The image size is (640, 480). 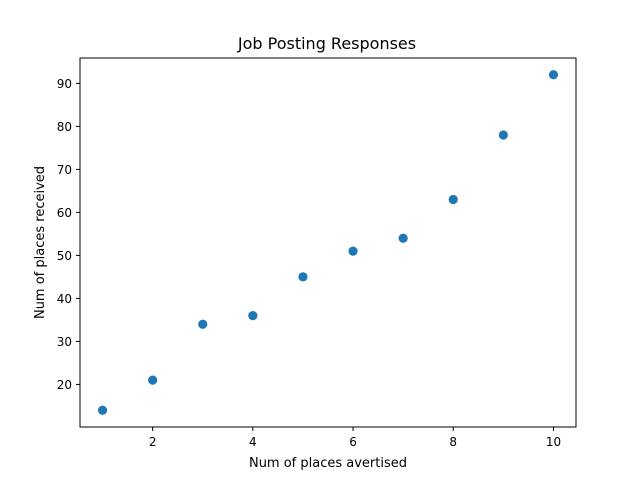 I want to click on x-tick-label: 4, so click(x=253, y=442).